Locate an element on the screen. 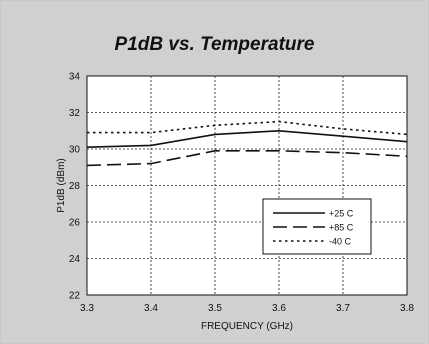 The image size is (429, 344). y-tick-label: 30 is located at coordinates (75, 150).